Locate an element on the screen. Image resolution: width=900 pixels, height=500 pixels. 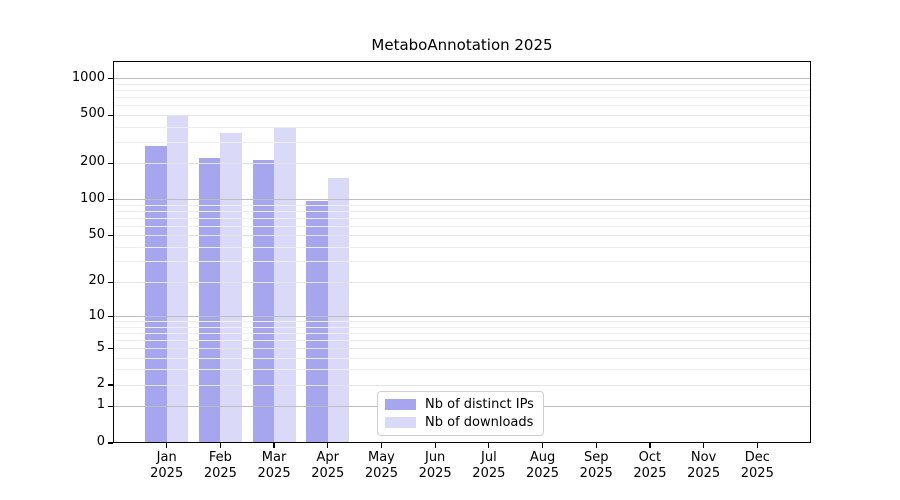
x-tick-label: Jun 2025 is located at coordinates (435, 466).